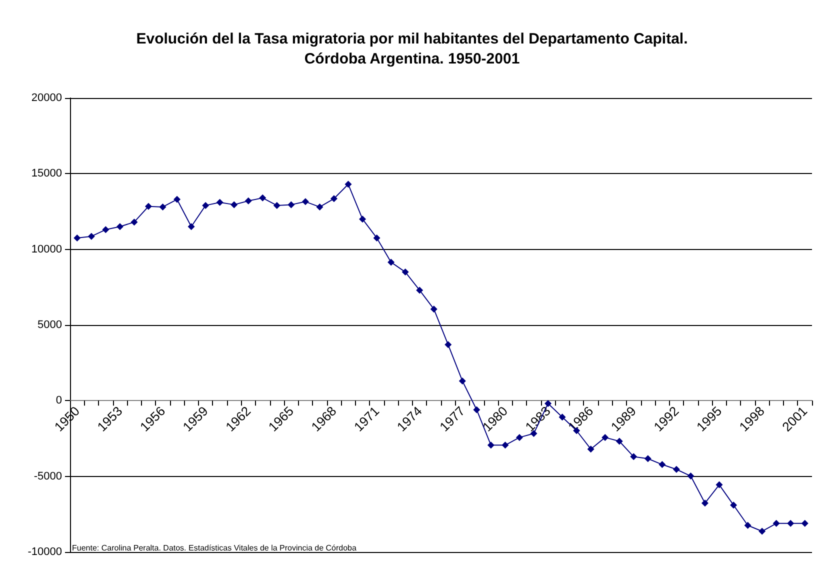 This screenshot has width=816, height=566. What do you see at coordinates (48, 476) in the screenshot?
I see `y-tick-label: -5000` at bounding box center [48, 476].